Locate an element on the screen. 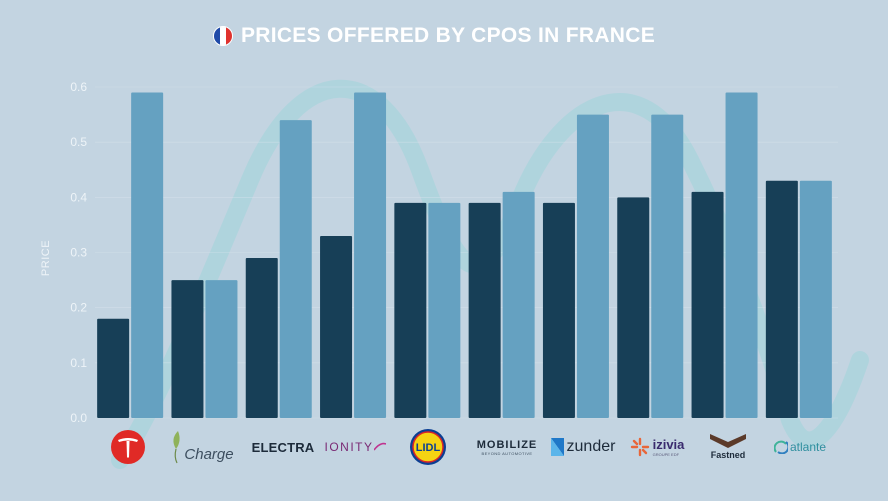 The width and height of the screenshot is (888, 501). logo-izivia: izivia GROUPE EDF is located at coordinates (657, 447).